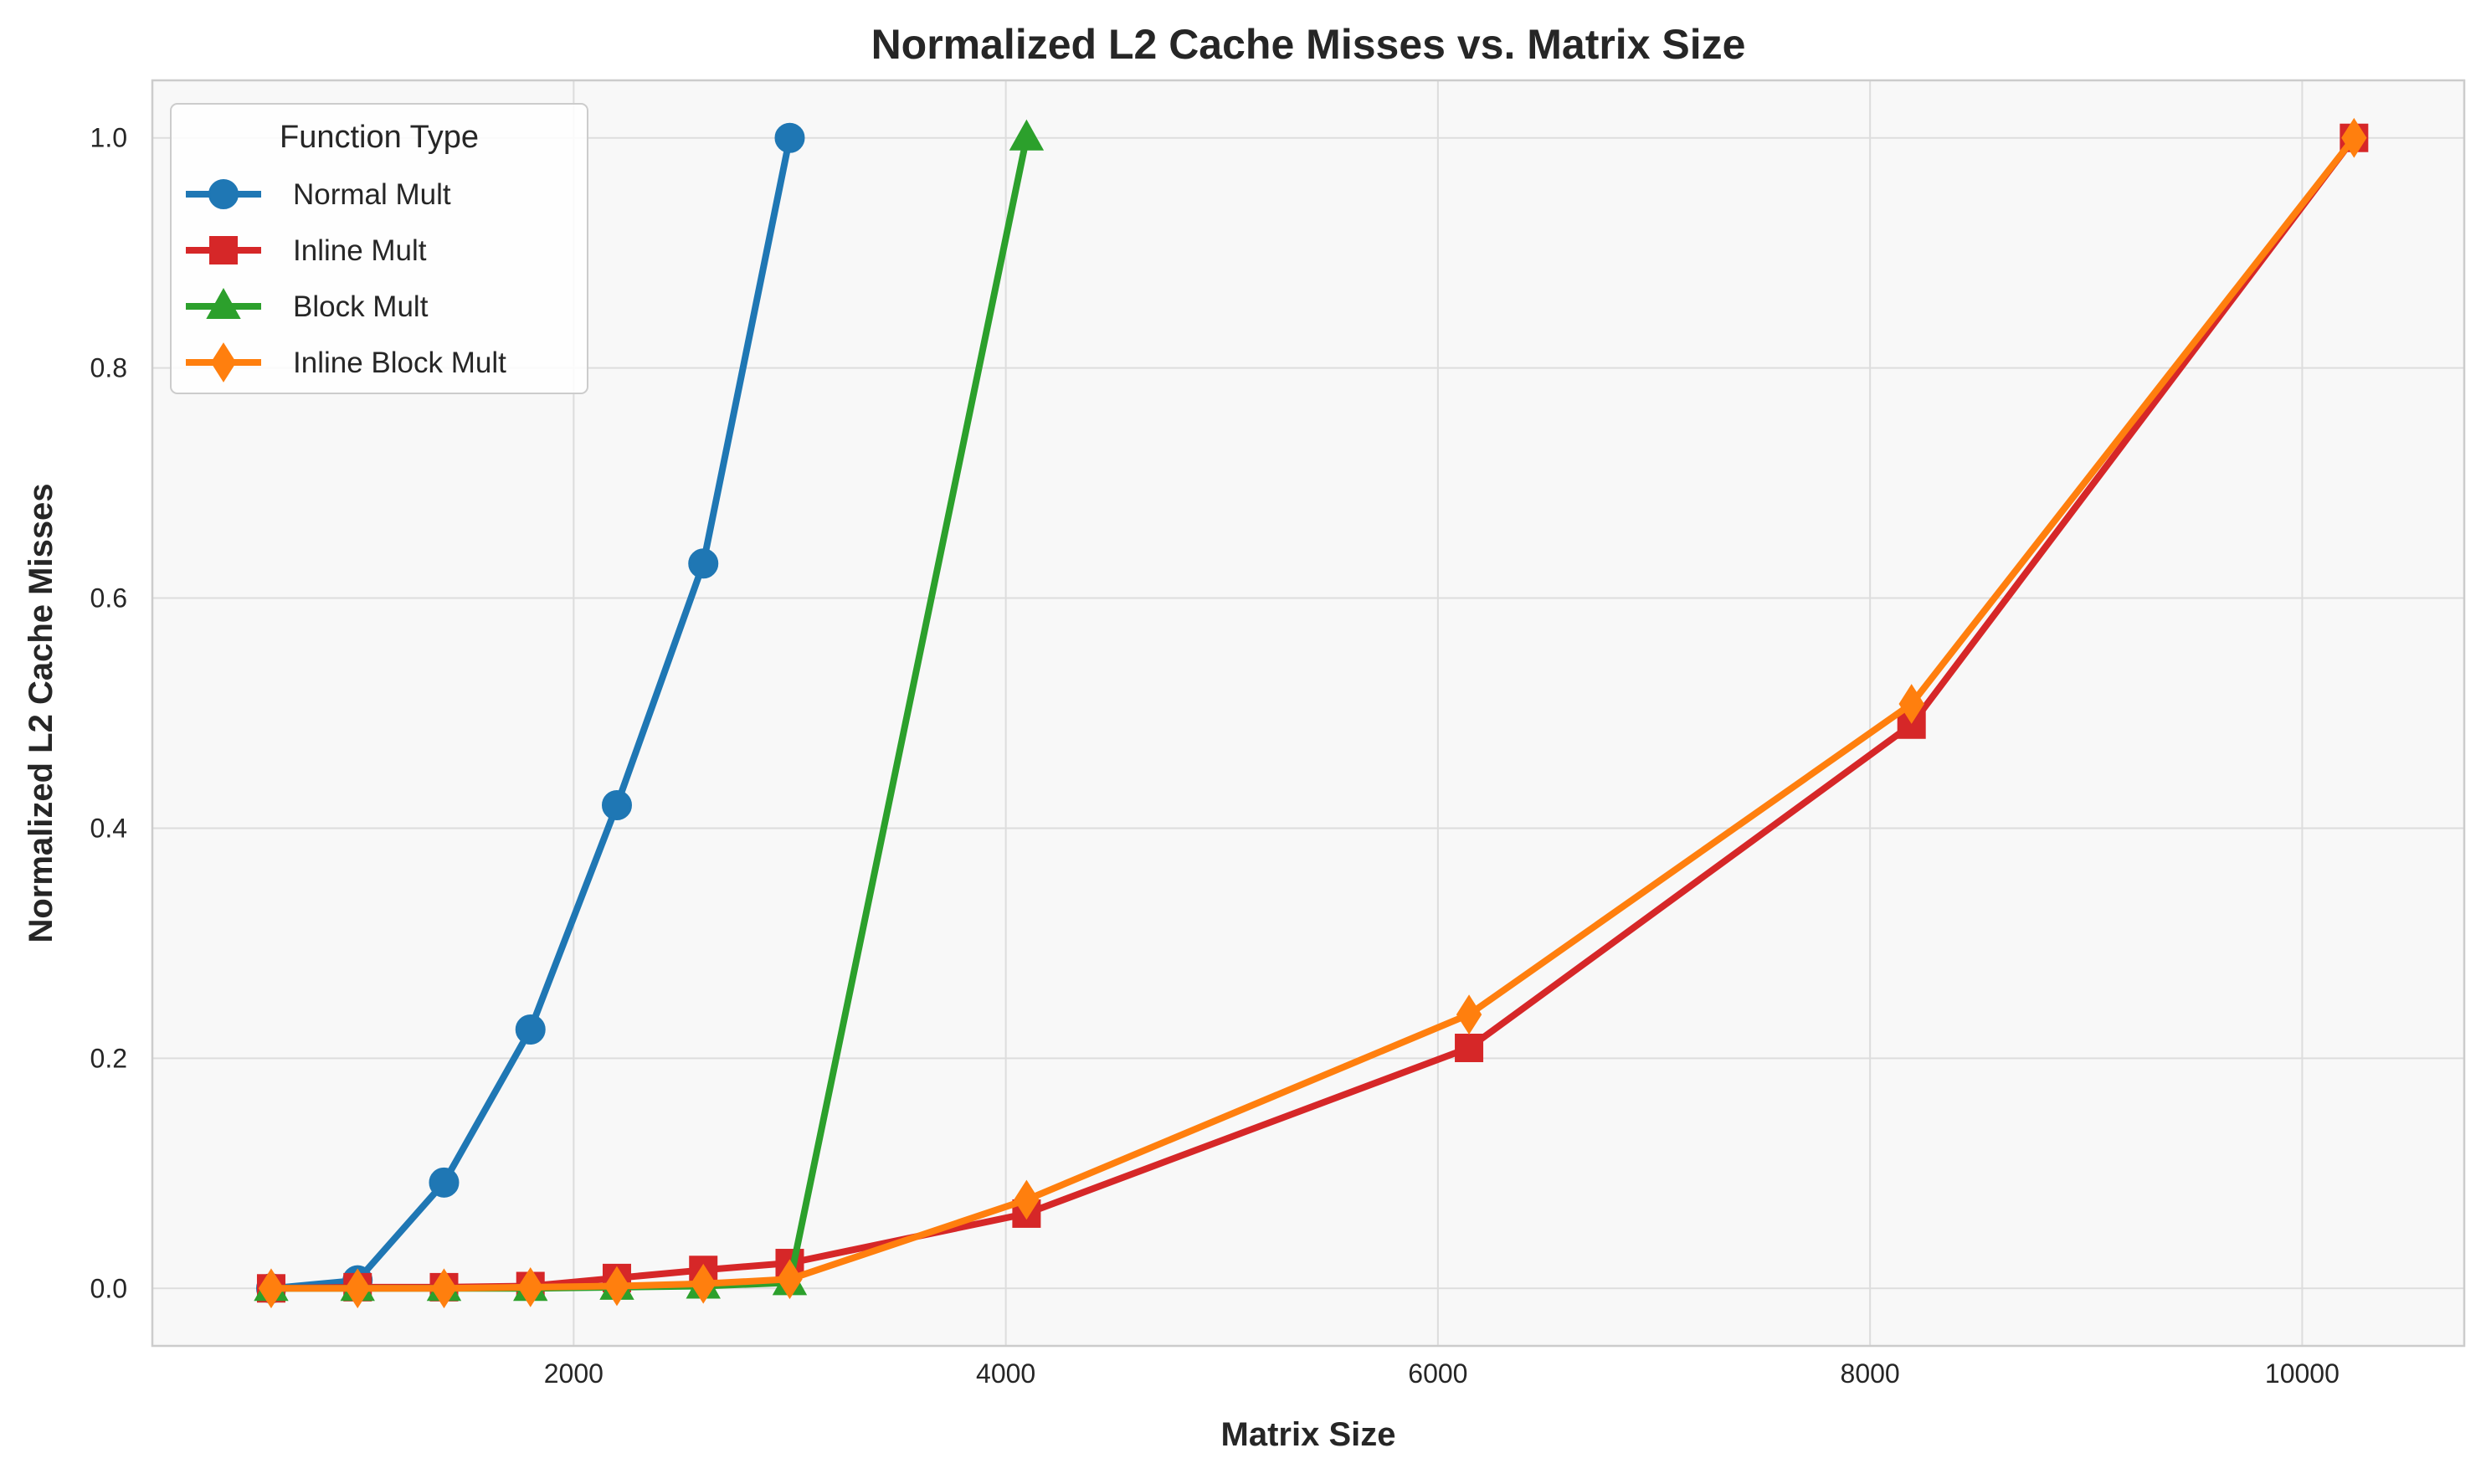 Image resolution: width=2486 pixels, height=1484 pixels. Describe the element at coordinates (108, 1058) in the screenshot. I see `y-tick-label: 0.2` at that location.